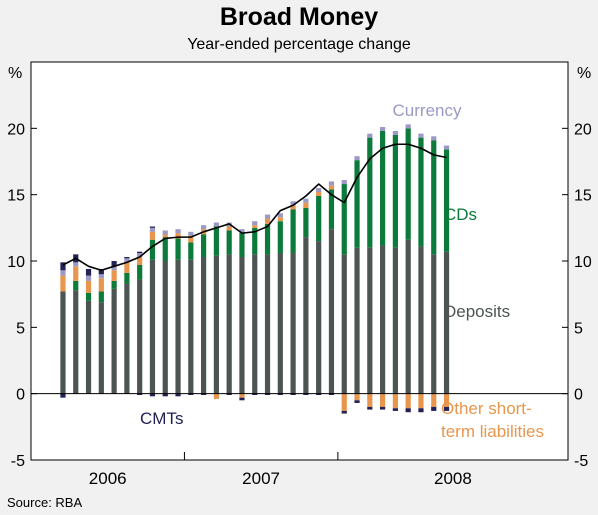 This screenshot has height=515, width=598. What do you see at coordinates (16, 262) in the screenshot?
I see `ytick-label-left: 10` at bounding box center [16, 262].